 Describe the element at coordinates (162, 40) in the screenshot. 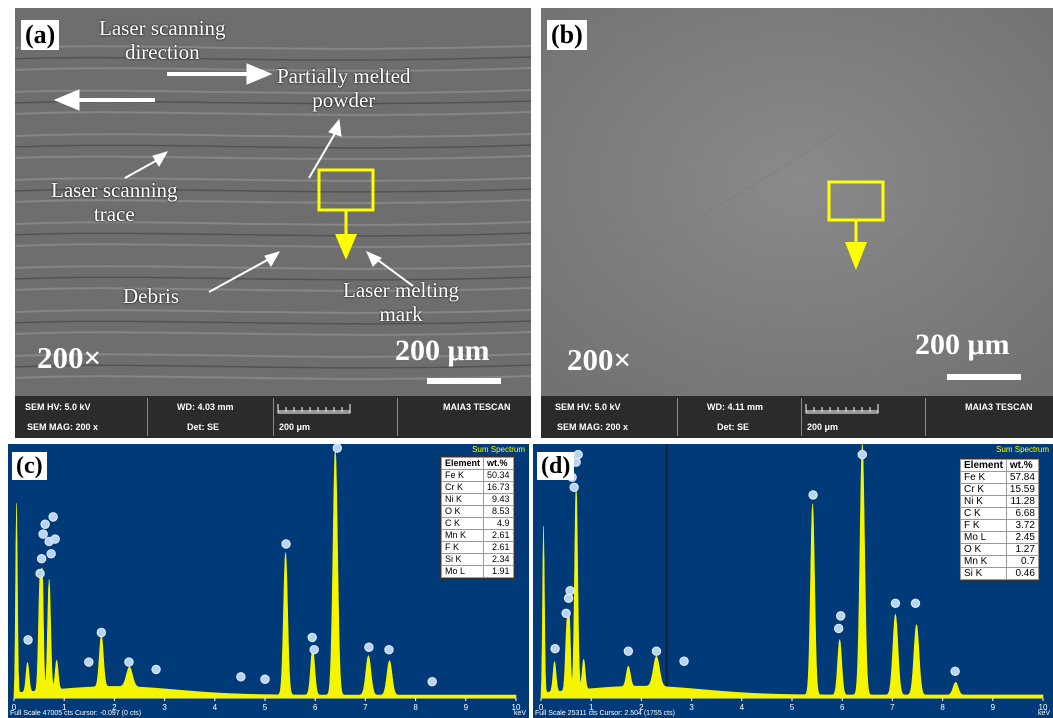

I see `annotation-scan-direction: Laser scanning direction` at that location.